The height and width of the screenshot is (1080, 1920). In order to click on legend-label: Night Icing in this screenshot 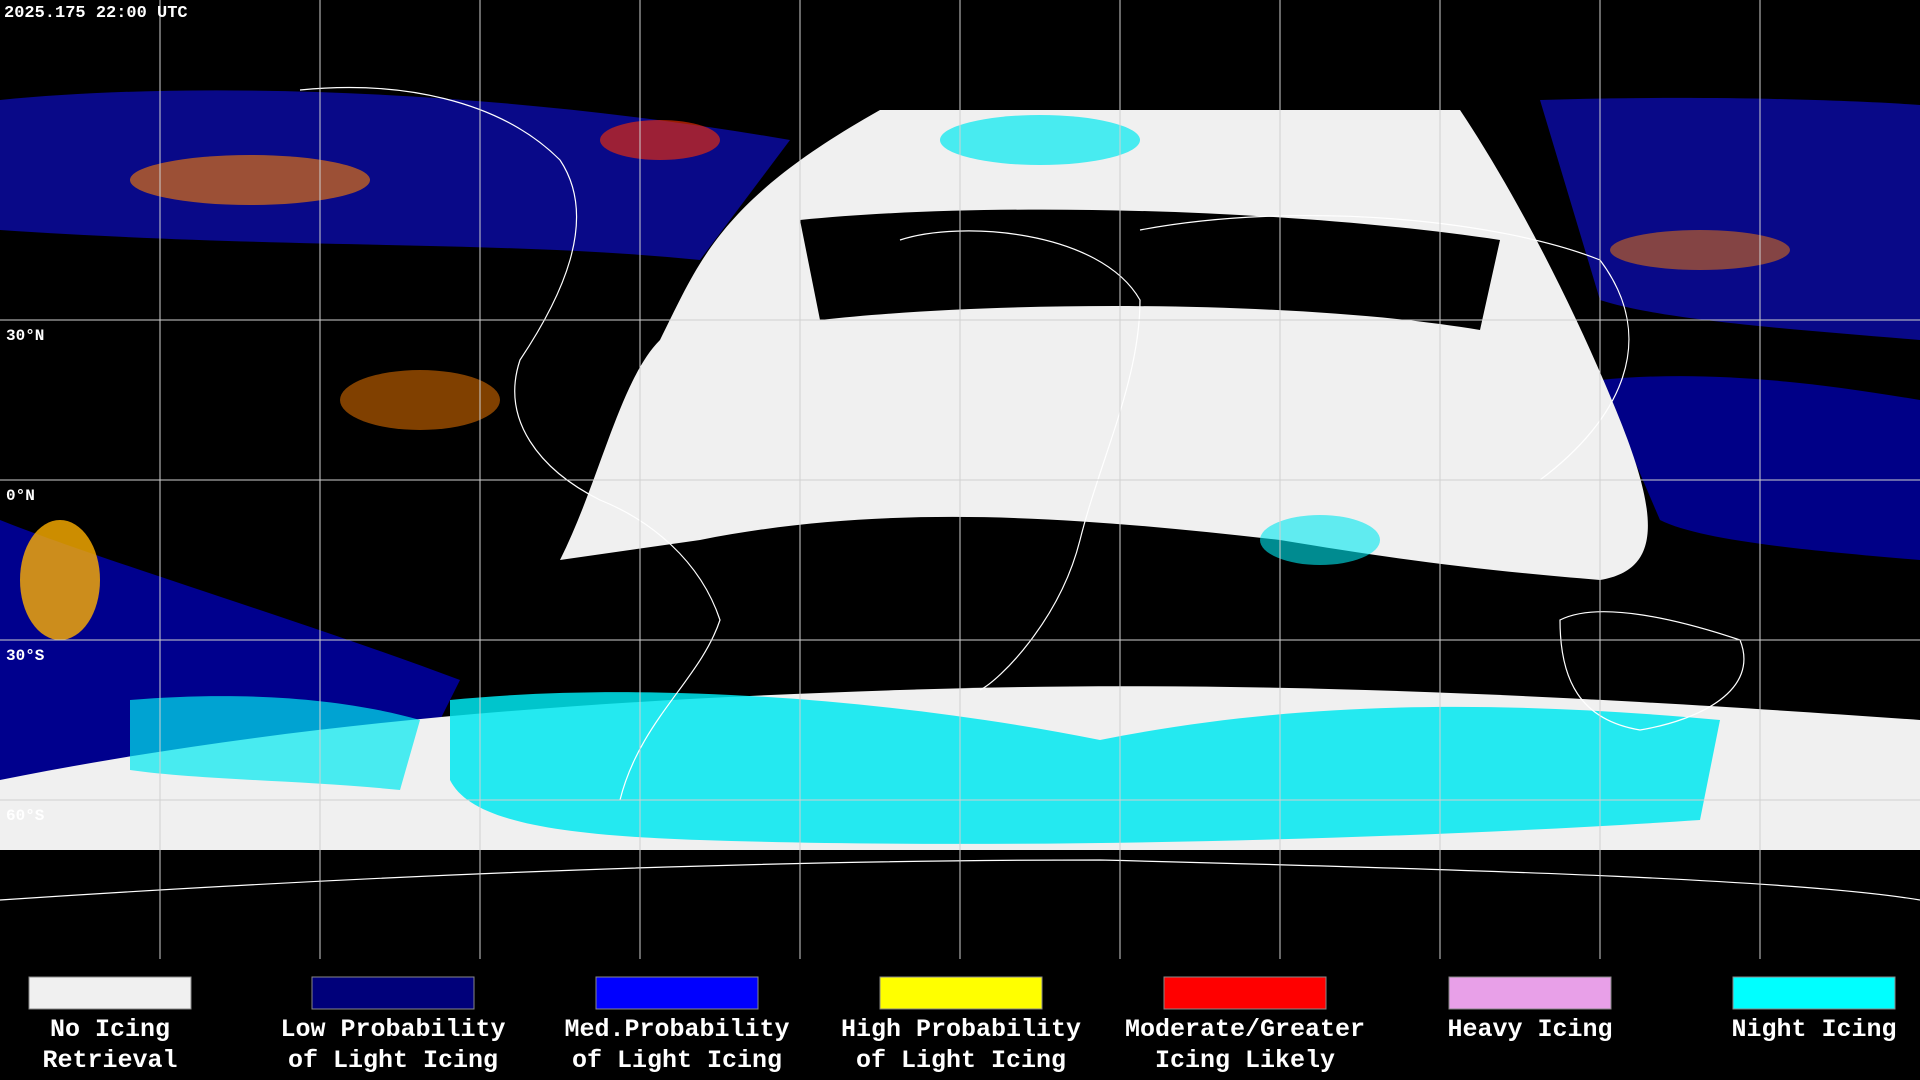, I will do `click(1813, 1029)`.